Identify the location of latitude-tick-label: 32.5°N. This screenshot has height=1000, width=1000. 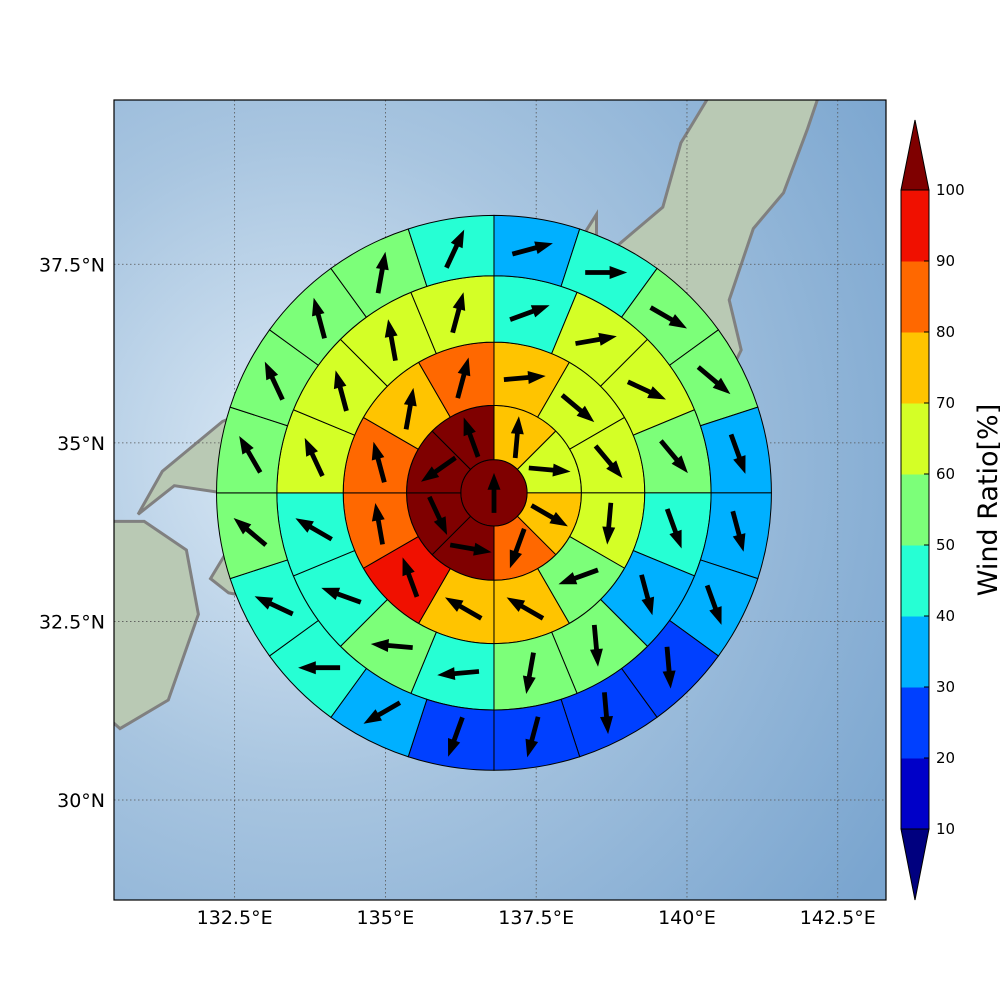
(72, 622).